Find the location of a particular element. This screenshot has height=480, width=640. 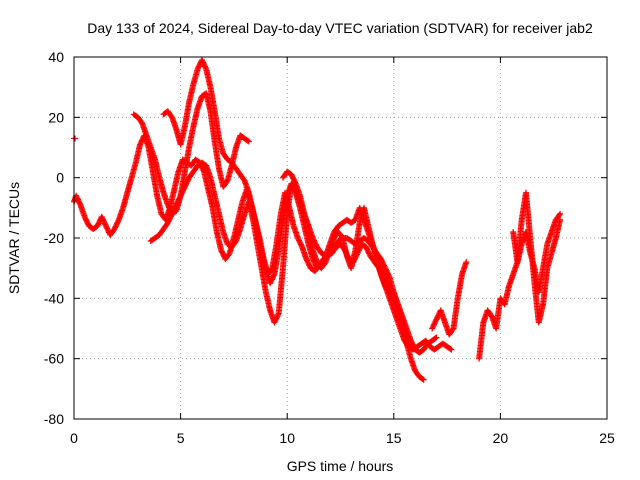

series-track-f is located at coordinates (496, 286).